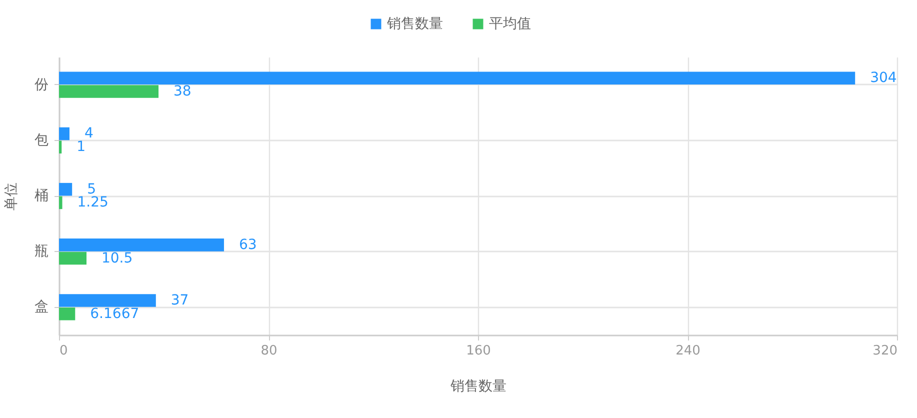 The width and height of the screenshot is (917, 418). Describe the element at coordinates (510, 24) in the screenshot. I see `legend-label: 平均值` at that location.